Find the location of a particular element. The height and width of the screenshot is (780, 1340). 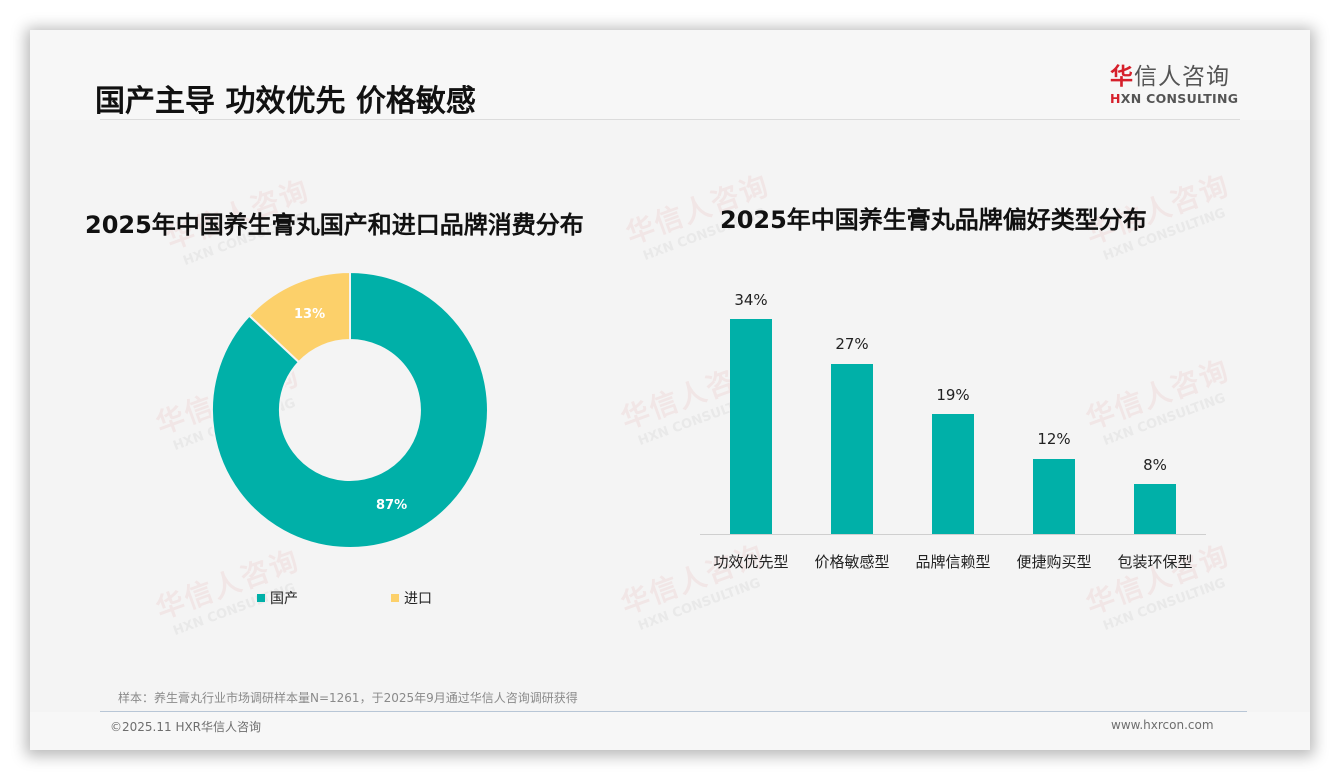

bar-value-5: 8% is located at coordinates (1155, 465).